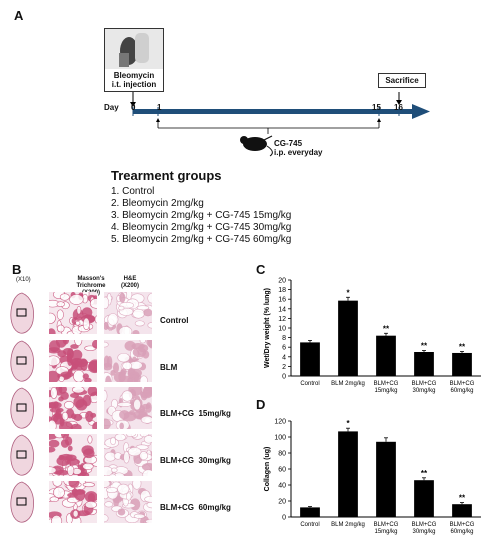 This screenshot has height=550, width=494. What do you see at coordinates (423, 532) in the screenshot?
I see `x-tick-label: 30mg/kg` at bounding box center [423, 532].